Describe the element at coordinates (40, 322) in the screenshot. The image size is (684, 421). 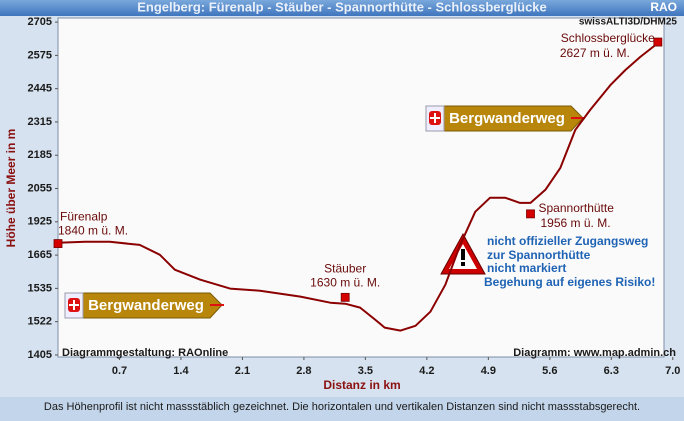
I see `y-tick-label: 1522` at that location.